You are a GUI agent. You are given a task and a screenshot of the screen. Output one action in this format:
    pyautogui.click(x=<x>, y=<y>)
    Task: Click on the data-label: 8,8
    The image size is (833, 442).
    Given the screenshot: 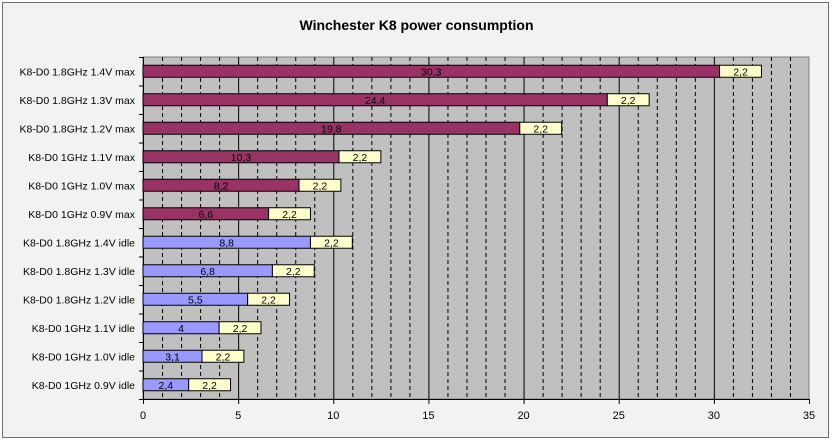 What is the action you would take?
    pyautogui.click(x=226, y=243)
    